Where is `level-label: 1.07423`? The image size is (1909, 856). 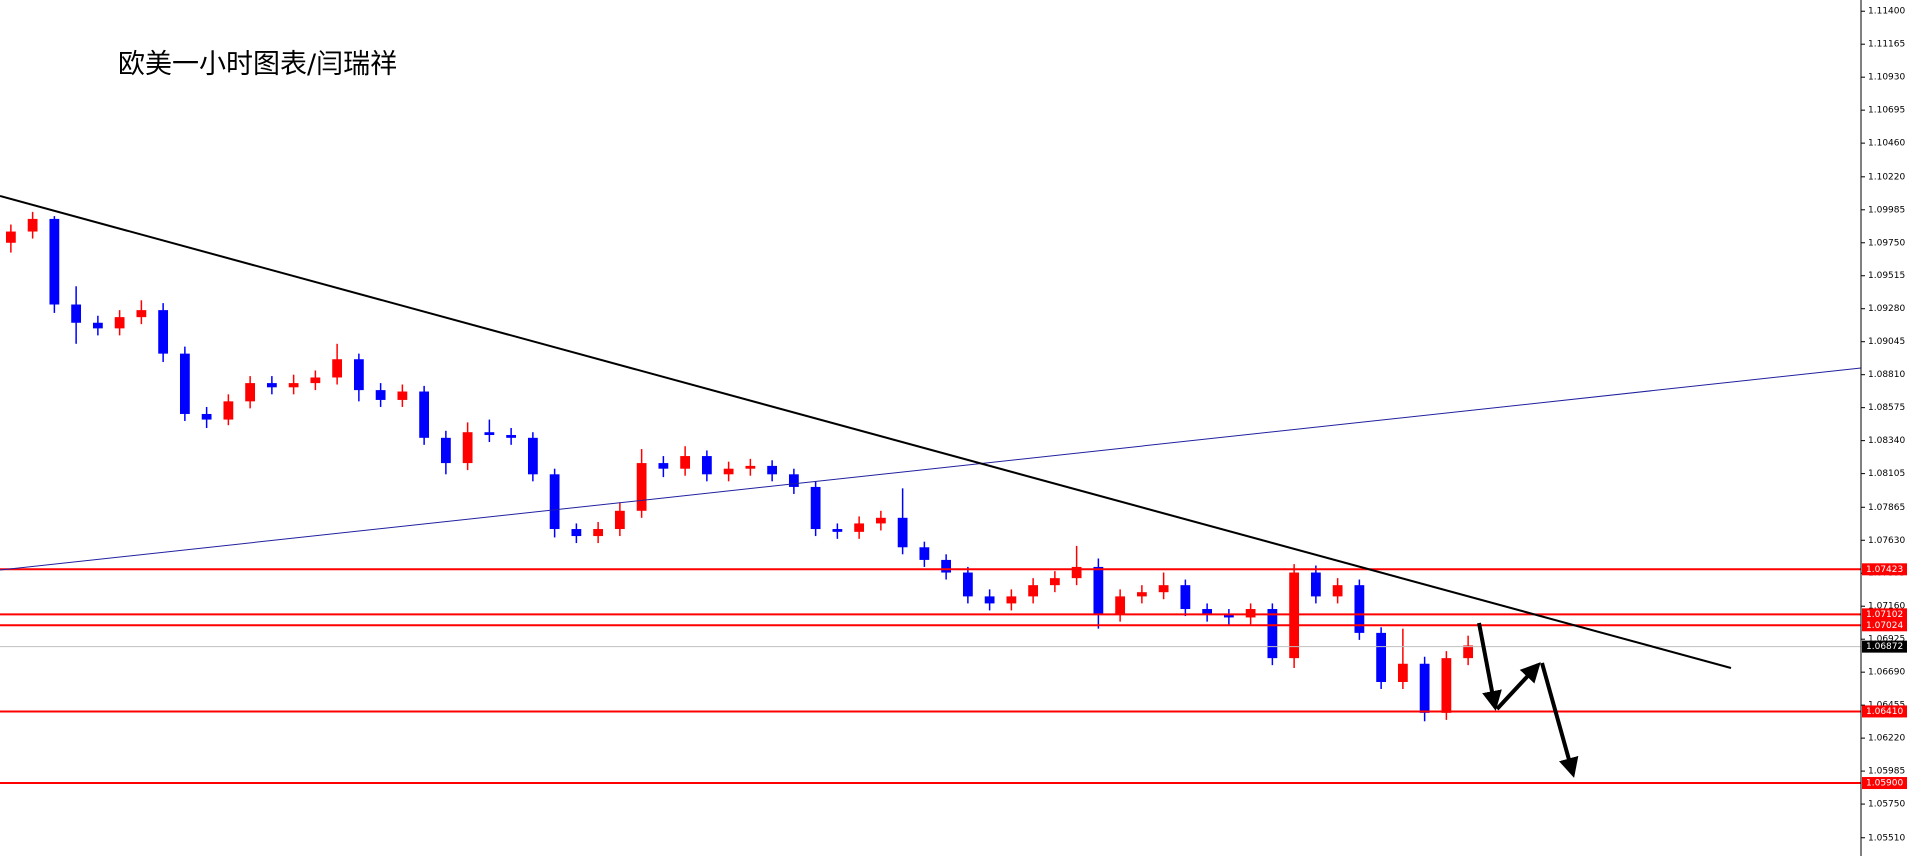
level-label: 1.07423 is located at coordinates (1884, 570).